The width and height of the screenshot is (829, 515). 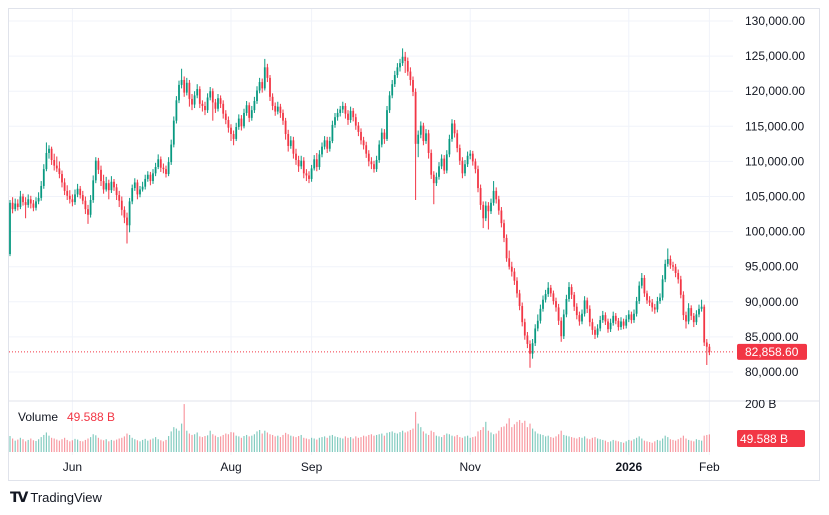 I want to click on logo-text: TradingView, so click(x=66, y=497).